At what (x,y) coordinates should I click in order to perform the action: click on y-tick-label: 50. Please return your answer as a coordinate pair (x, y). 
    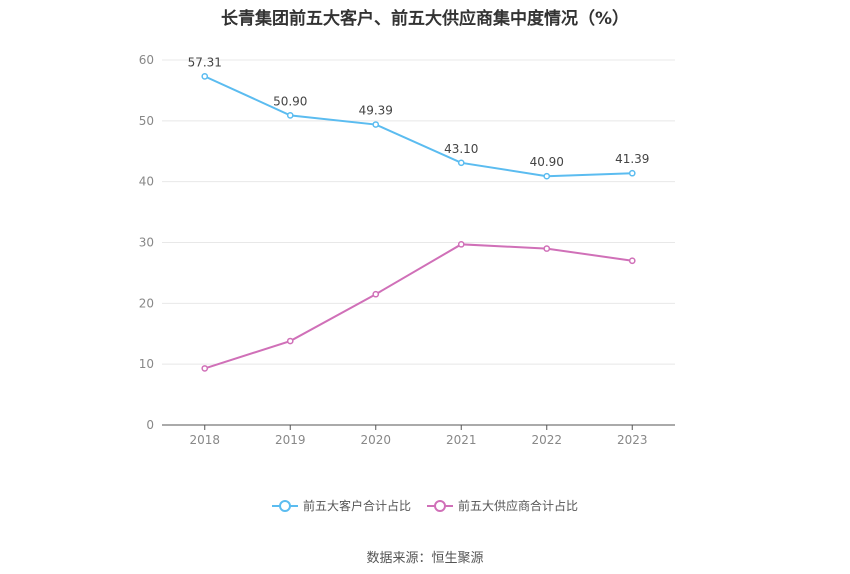
    Looking at the image, I should click on (146, 121).